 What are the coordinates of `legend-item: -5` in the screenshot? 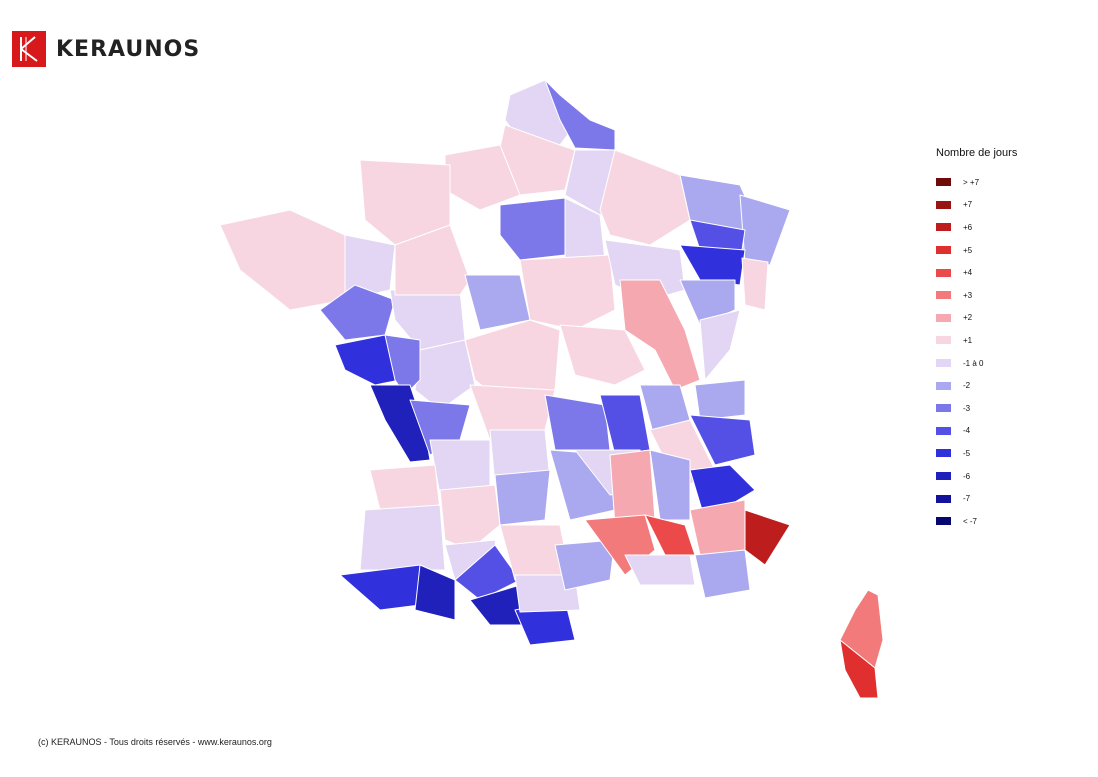 It's located at (976, 453).